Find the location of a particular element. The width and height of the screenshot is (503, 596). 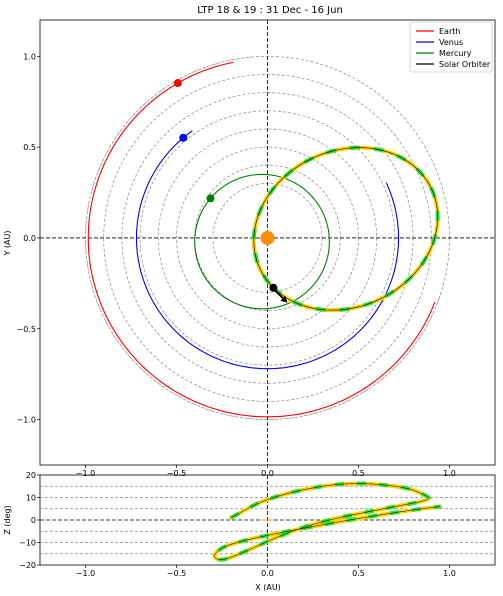

y-tick-label: −10 is located at coordinates (27, 543).